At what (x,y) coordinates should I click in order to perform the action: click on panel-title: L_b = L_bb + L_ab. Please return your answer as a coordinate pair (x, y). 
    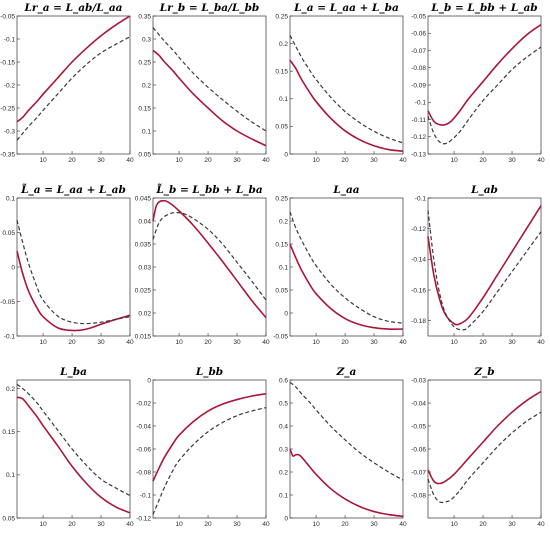
    Looking at the image, I should click on (483, 8).